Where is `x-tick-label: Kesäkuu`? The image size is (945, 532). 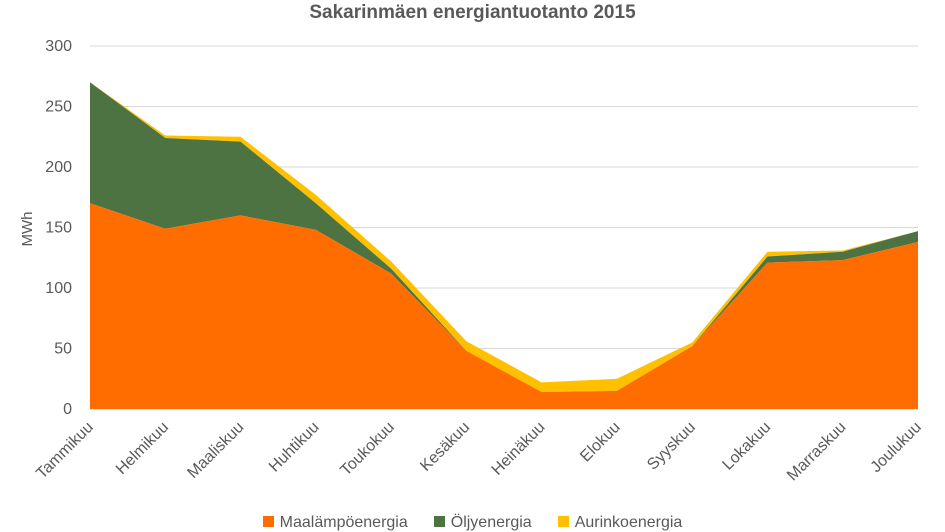 x-tick-label: Kesäkuu is located at coordinates (445, 447).